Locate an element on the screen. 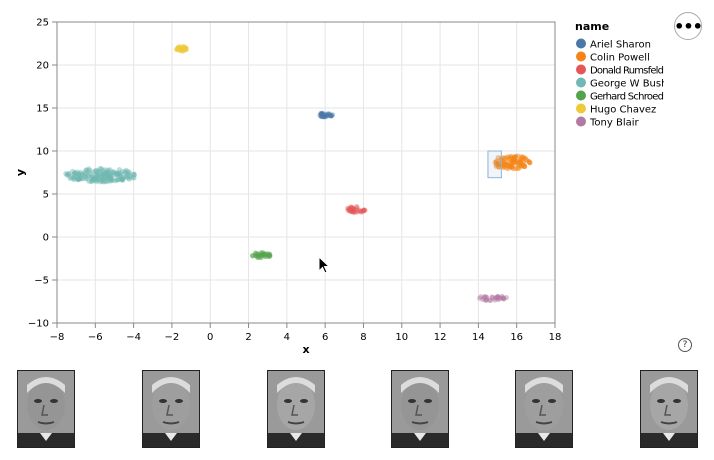  series-gerhard-schroeder is located at coordinates (261, 255).